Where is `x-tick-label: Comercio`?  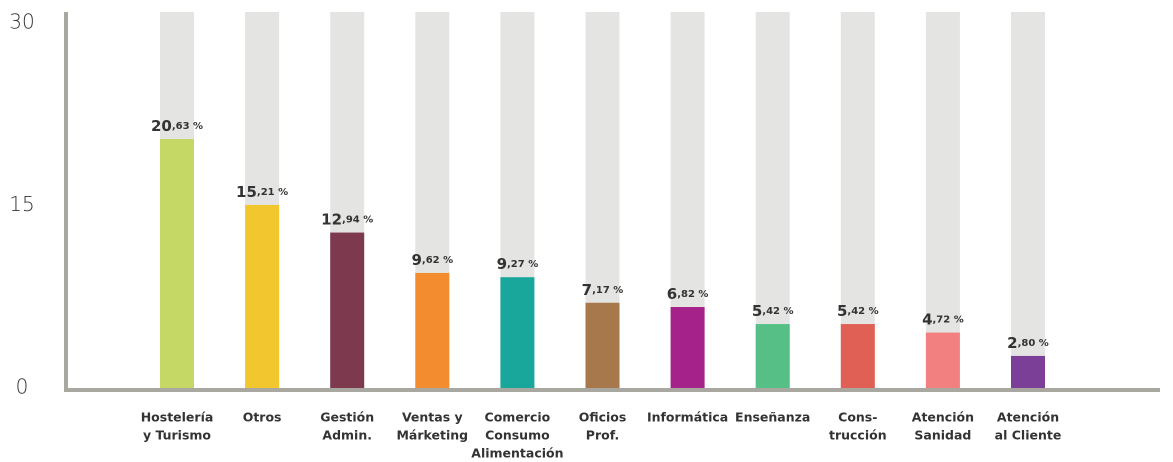 x-tick-label: Comercio is located at coordinates (518, 417).